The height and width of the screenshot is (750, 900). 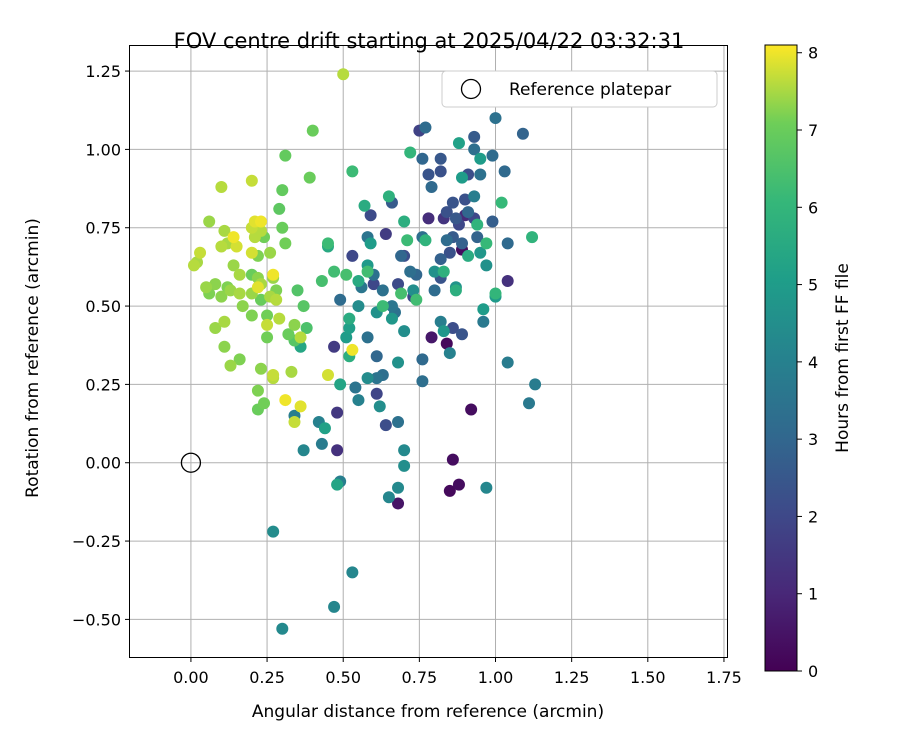 I want to click on colorbar-tick-label: 5, so click(x=813, y=285).